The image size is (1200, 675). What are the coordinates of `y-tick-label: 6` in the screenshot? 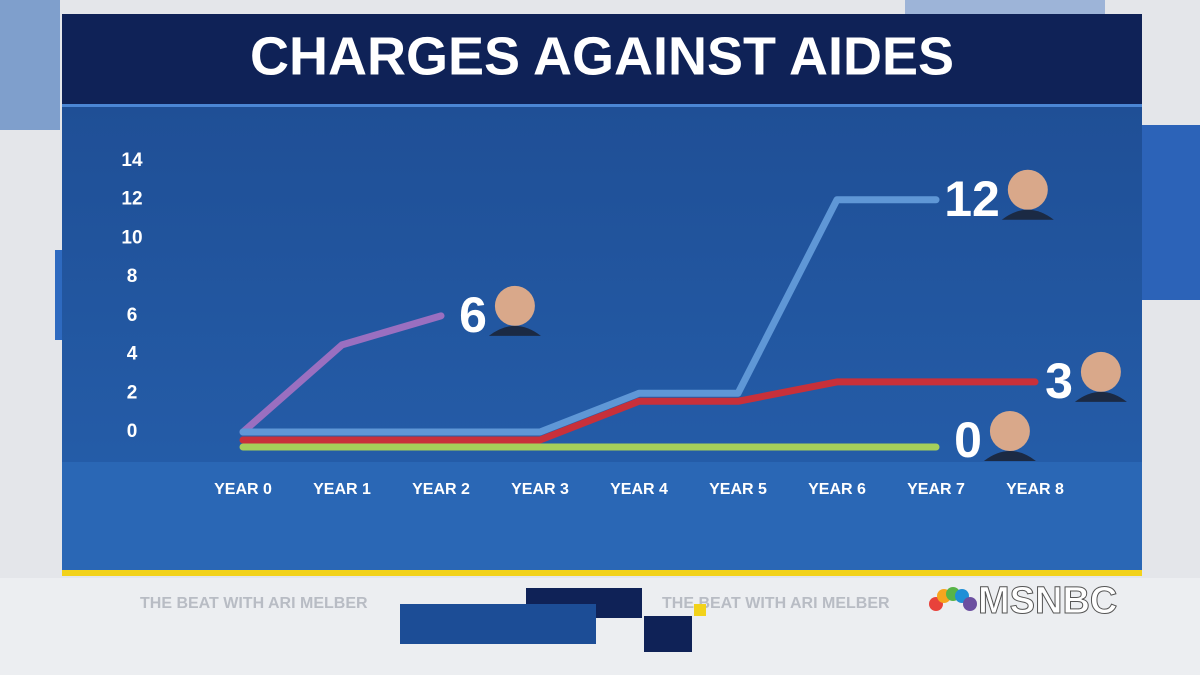 It's located at (132, 315).